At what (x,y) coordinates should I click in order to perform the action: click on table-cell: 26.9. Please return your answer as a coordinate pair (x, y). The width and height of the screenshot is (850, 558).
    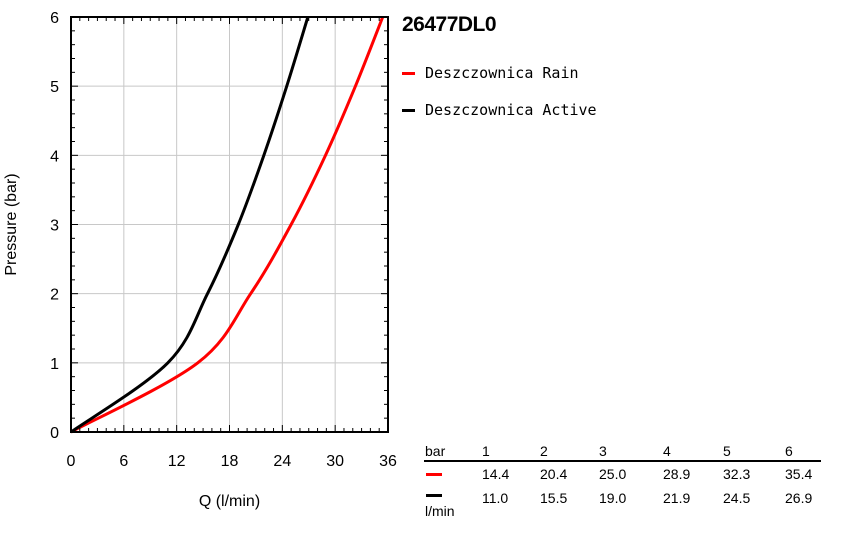
    Looking at the image, I should click on (799, 498).